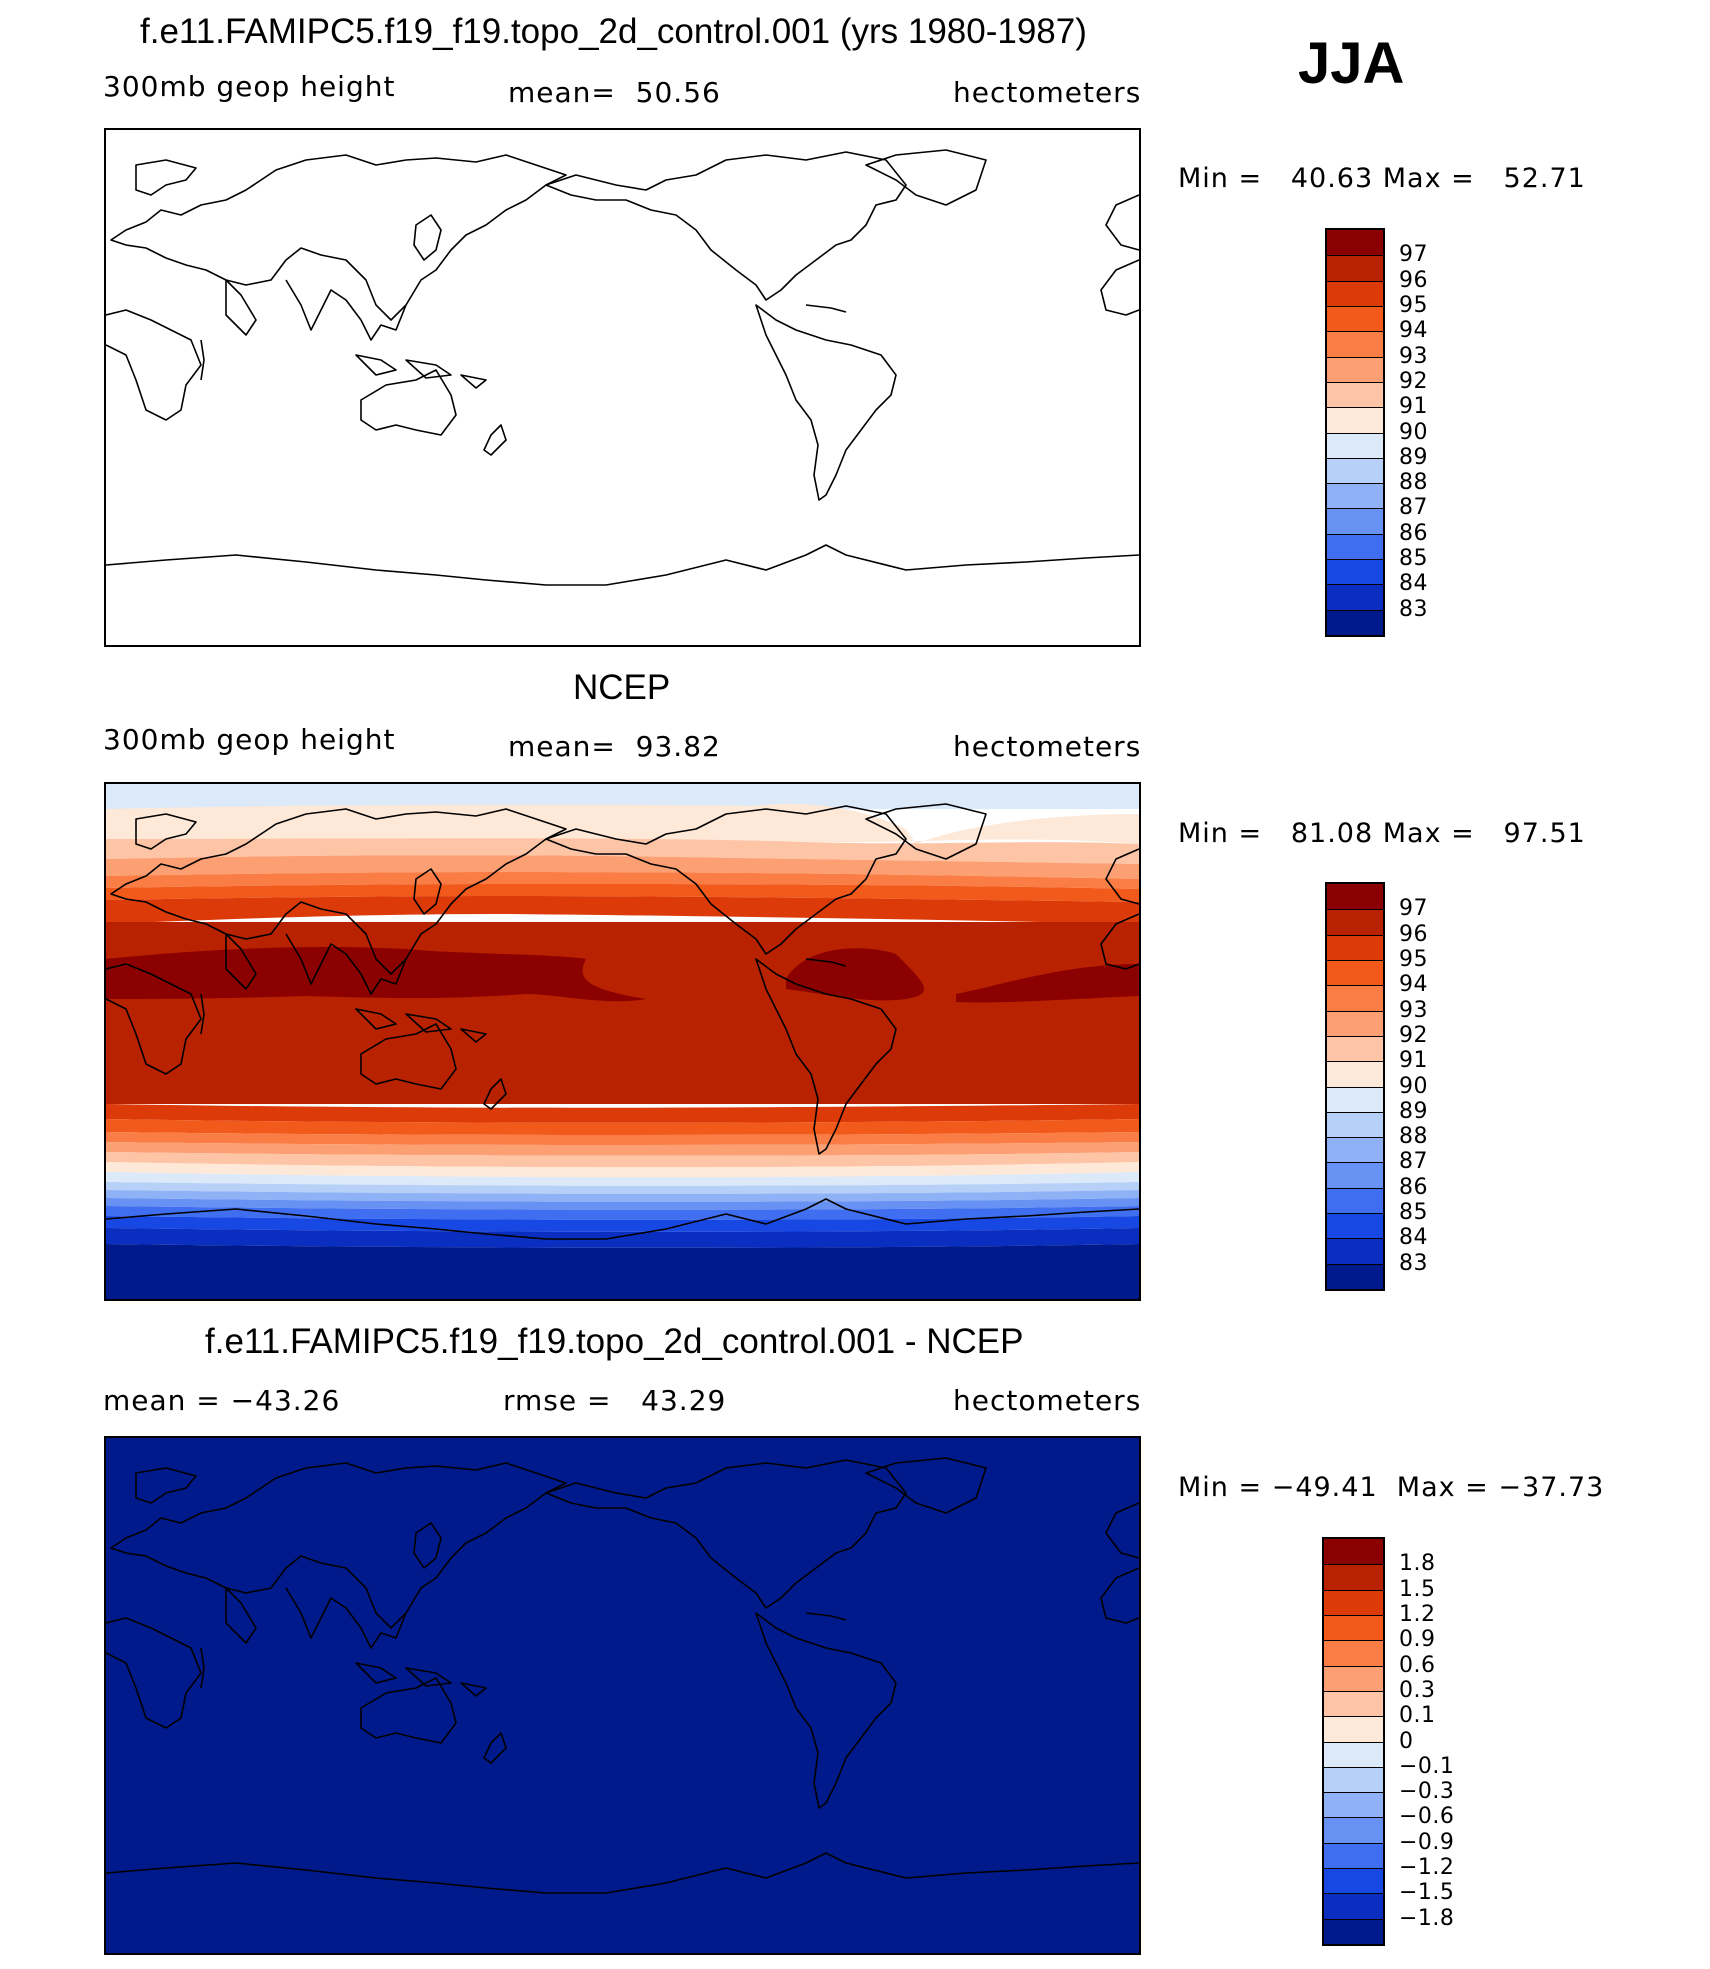 This screenshot has height=1969, width=1710. What do you see at coordinates (1382, 833) in the screenshot?
I see `panel2-minmax: Min = 81.08 Max = 97.51` at bounding box center [1382, 833].